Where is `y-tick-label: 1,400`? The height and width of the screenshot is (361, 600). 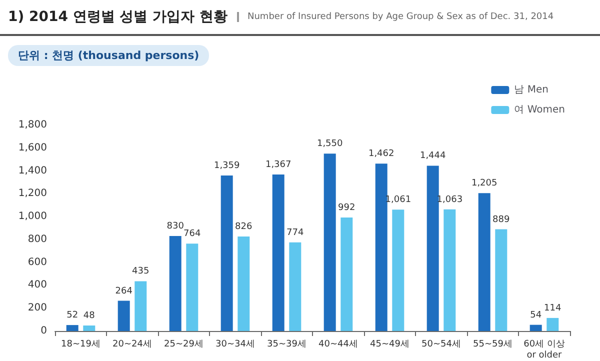
y-tick-label: 1,400 is located at coordinates (32, 170).